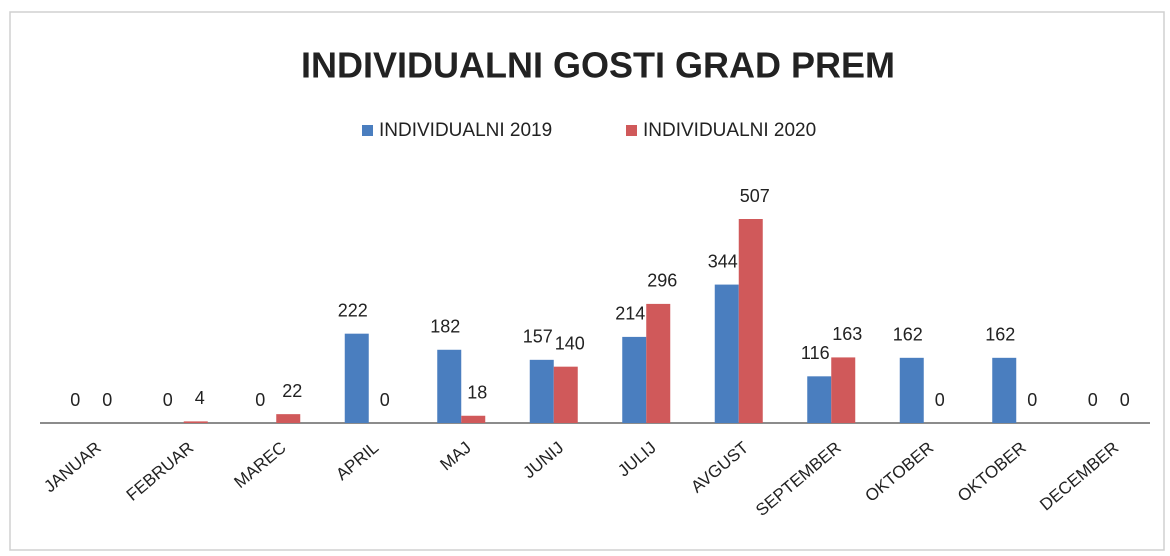  I want to click on data-label: 22, so click(292, 391).